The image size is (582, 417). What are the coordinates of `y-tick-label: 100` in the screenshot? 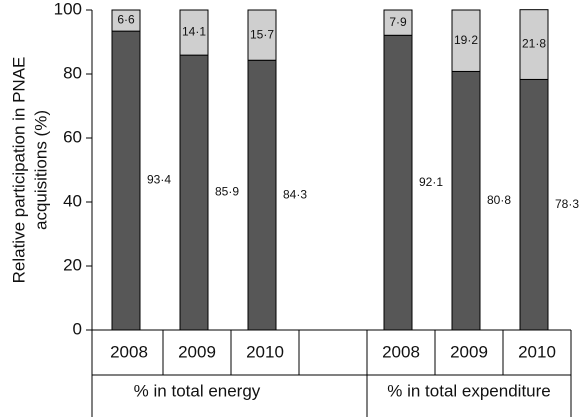 It's located at (68, 9).